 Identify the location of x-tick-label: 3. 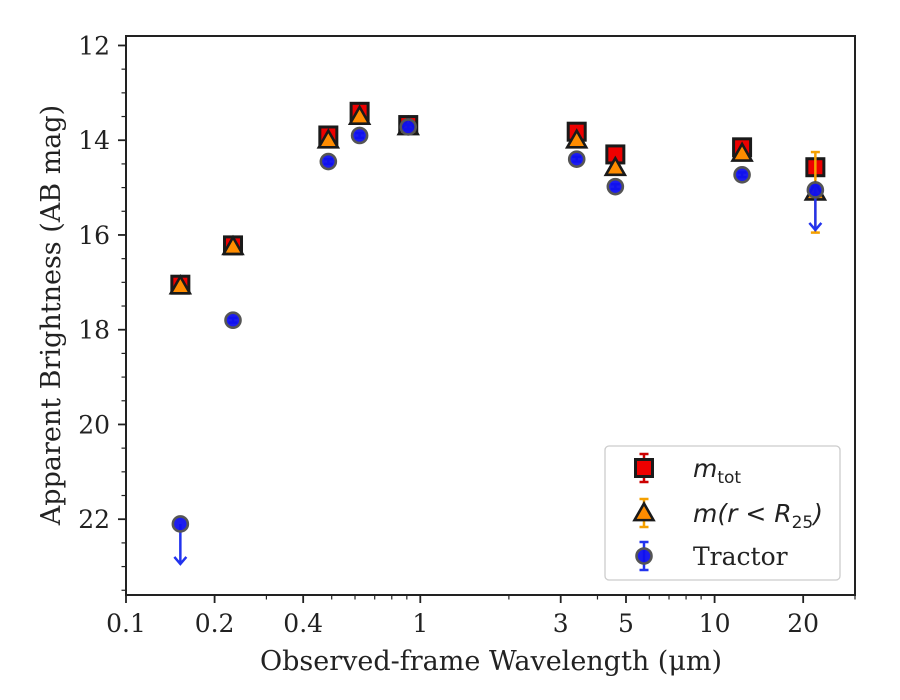
(561, 623).